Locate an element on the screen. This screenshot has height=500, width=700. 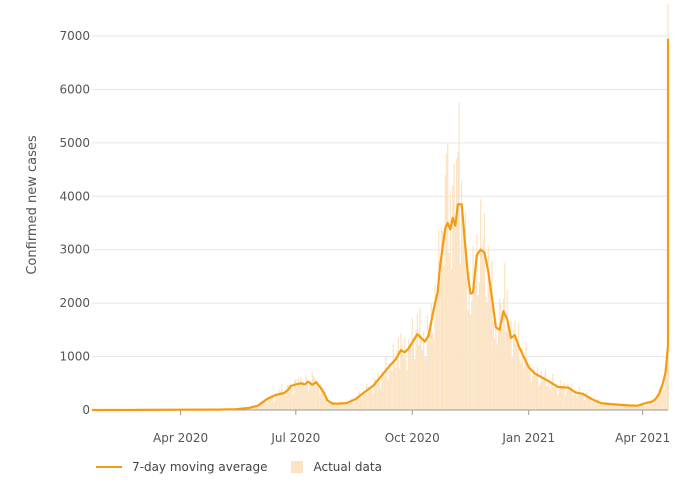
y-axis-title: Confirmed new cases is located at coordinates (32, 205).